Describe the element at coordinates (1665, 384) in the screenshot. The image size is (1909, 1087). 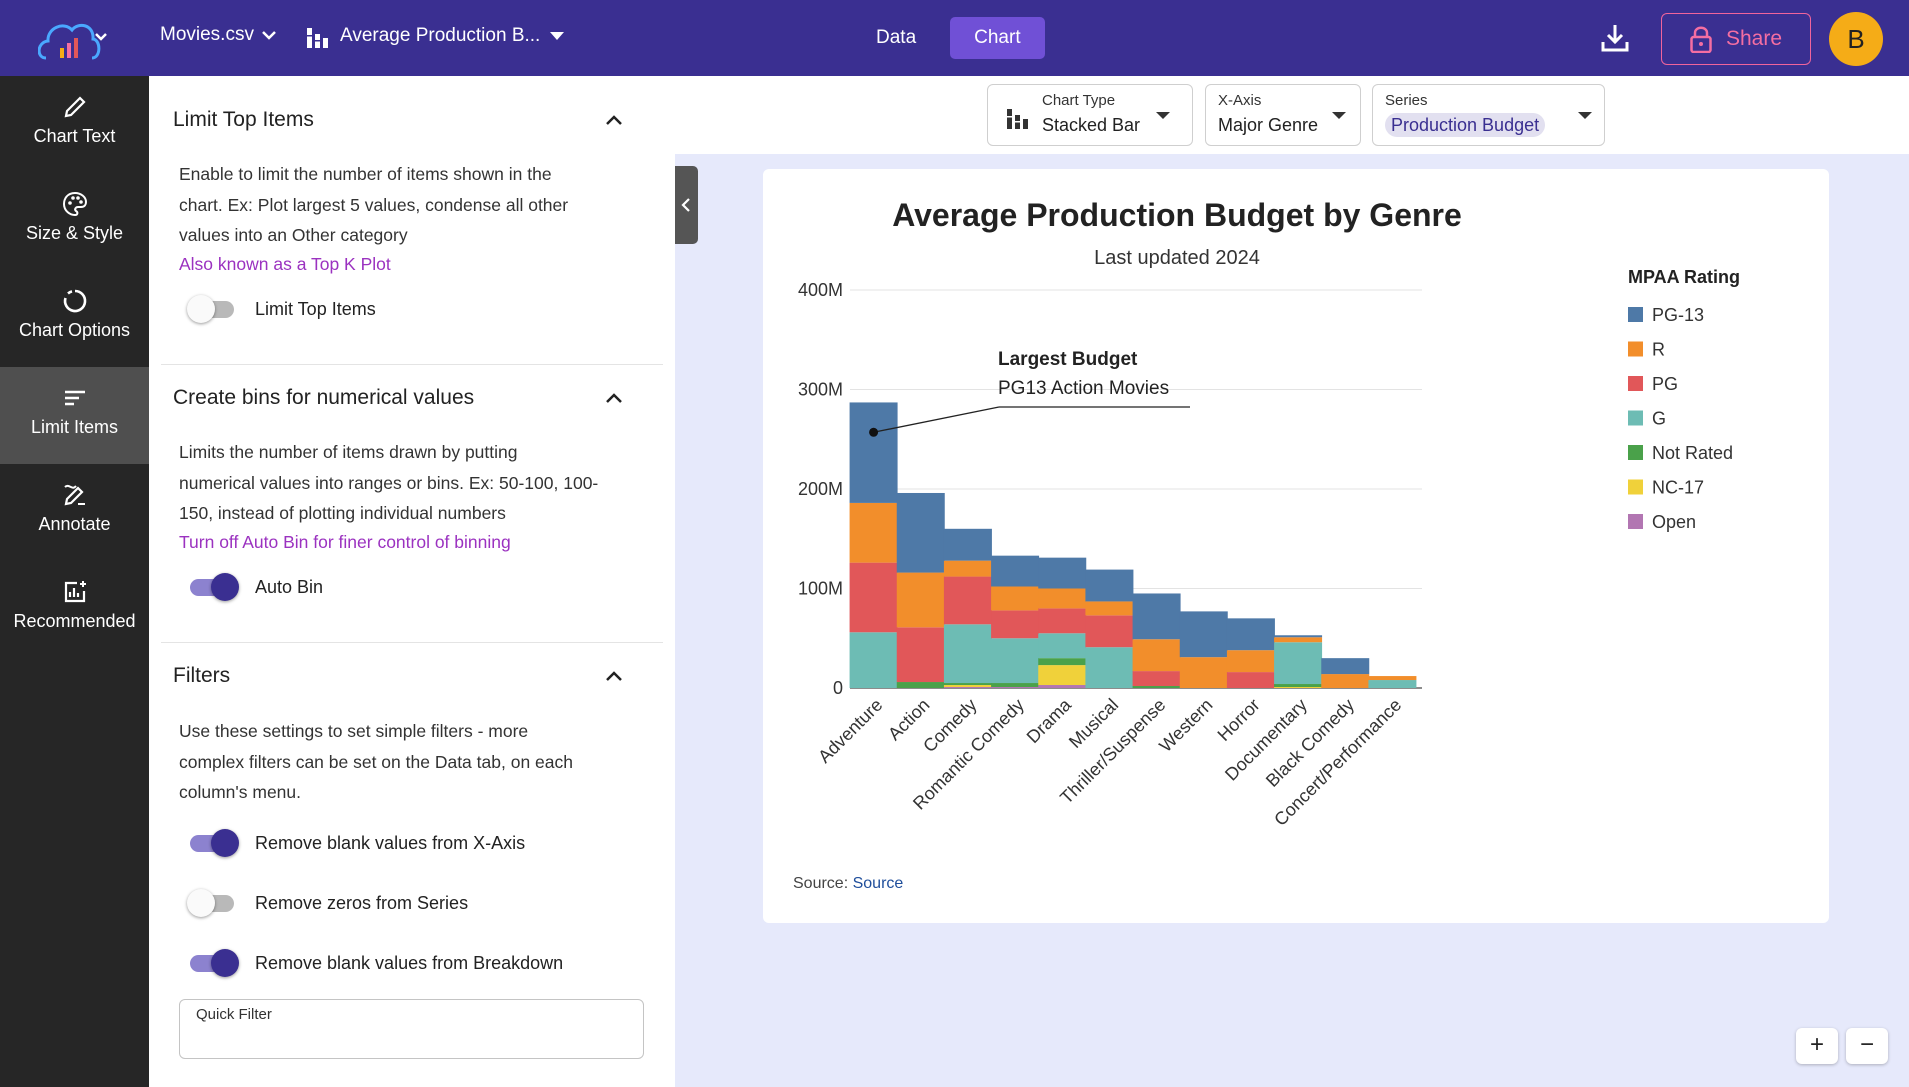
I see `legend-label: PG` at that location.